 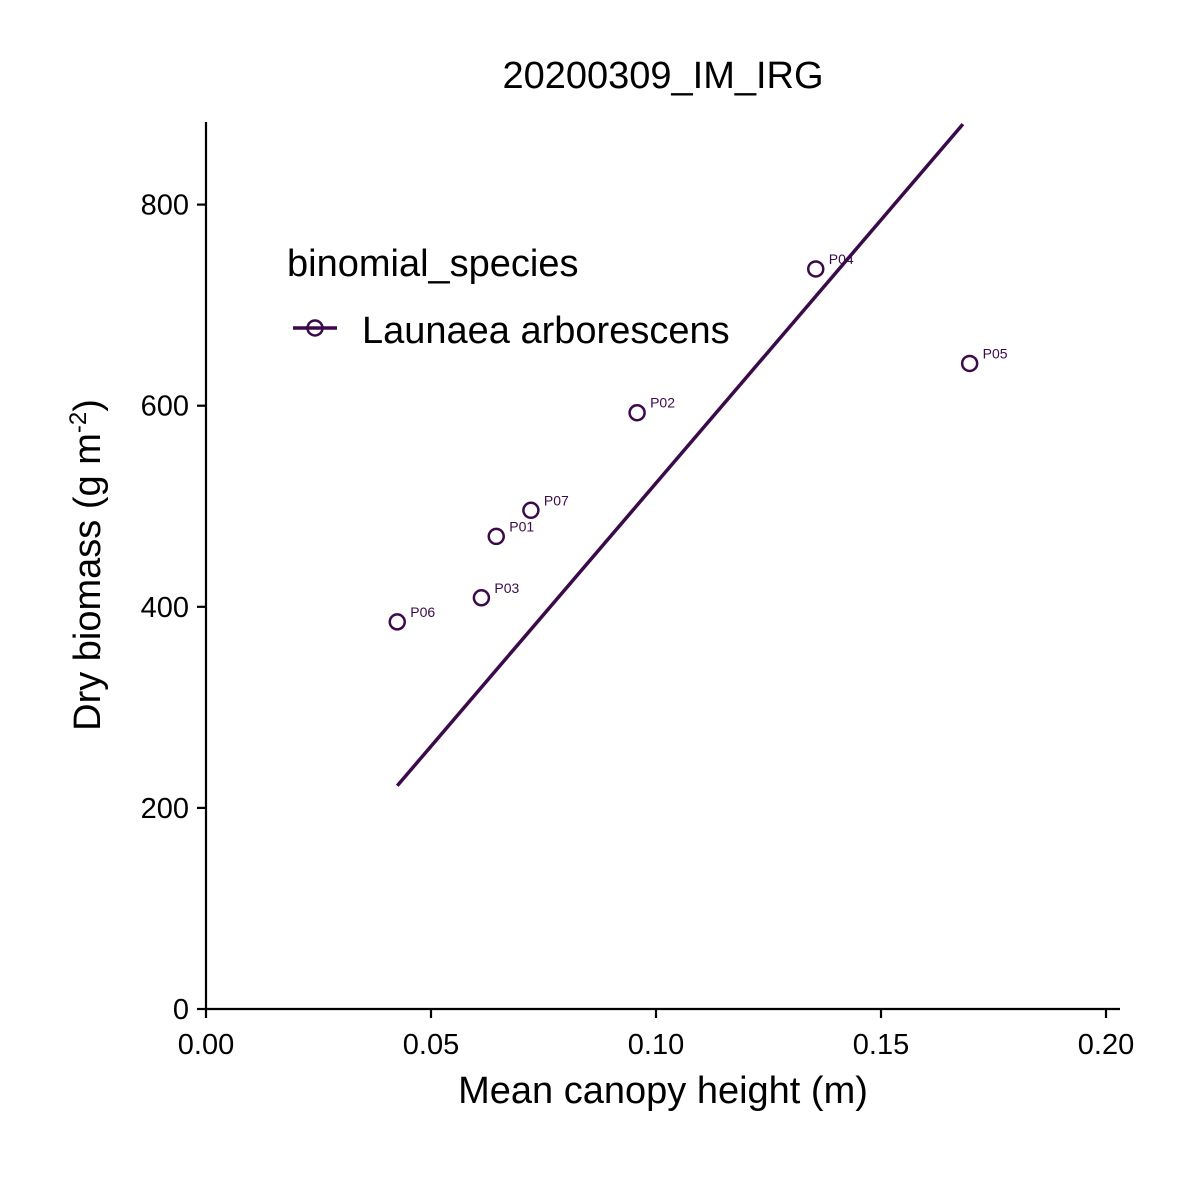 What do you see at coordinates (1106, 1045) in the screenshot?
I see `x-tick-label: 0.20` at bounding box center [1106, 1045].